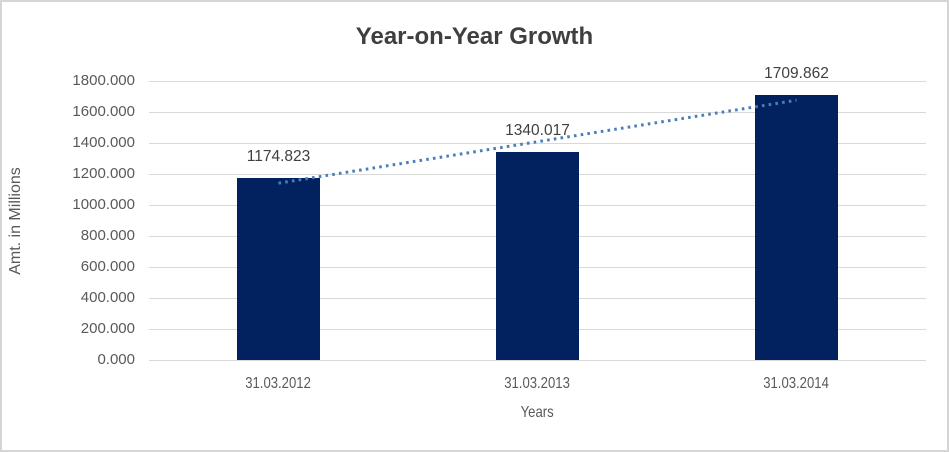 This screenshot has height=452, width=949. I want to click on y-tick-label: 0.000, so click(116, 359).